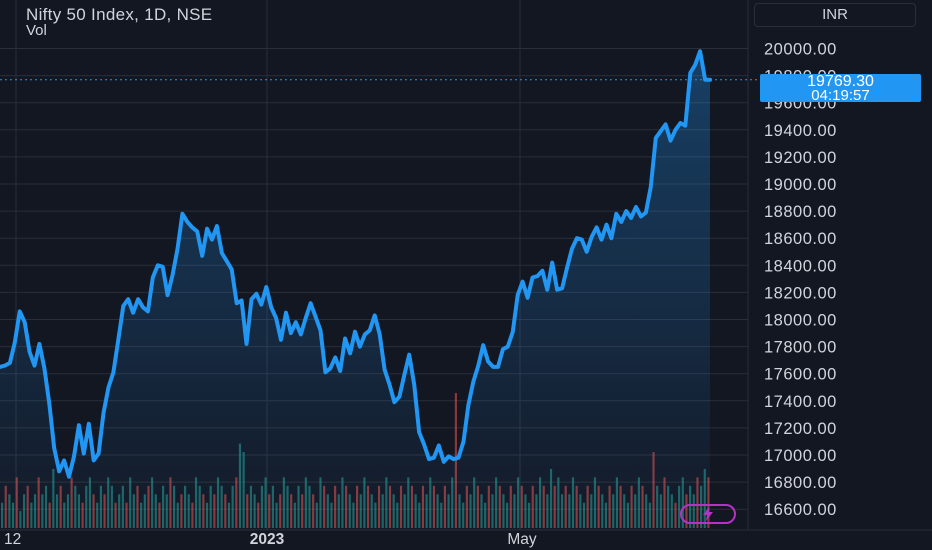  I want to click on y-tick-label: 19400.00, so click(800, 131).